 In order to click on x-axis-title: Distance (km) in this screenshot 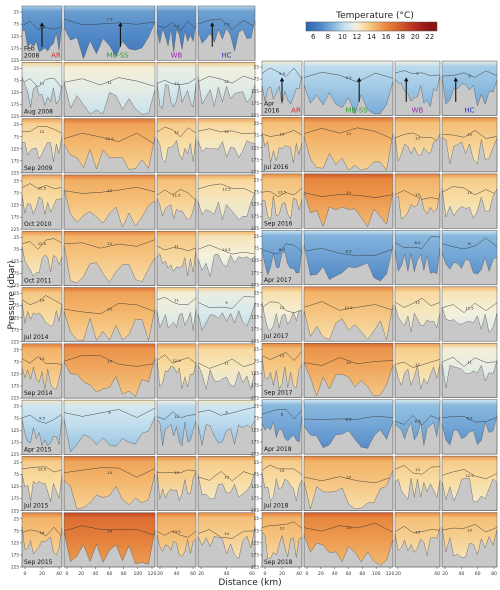, I will do `click(250, 583)`.